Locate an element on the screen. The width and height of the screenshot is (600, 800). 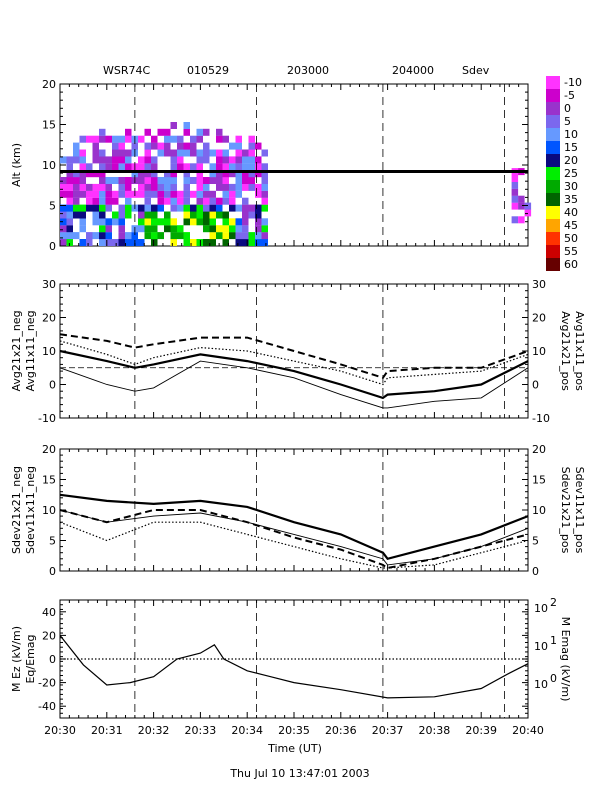
y-tick-label: -40 is located at coordinates (47, 706).